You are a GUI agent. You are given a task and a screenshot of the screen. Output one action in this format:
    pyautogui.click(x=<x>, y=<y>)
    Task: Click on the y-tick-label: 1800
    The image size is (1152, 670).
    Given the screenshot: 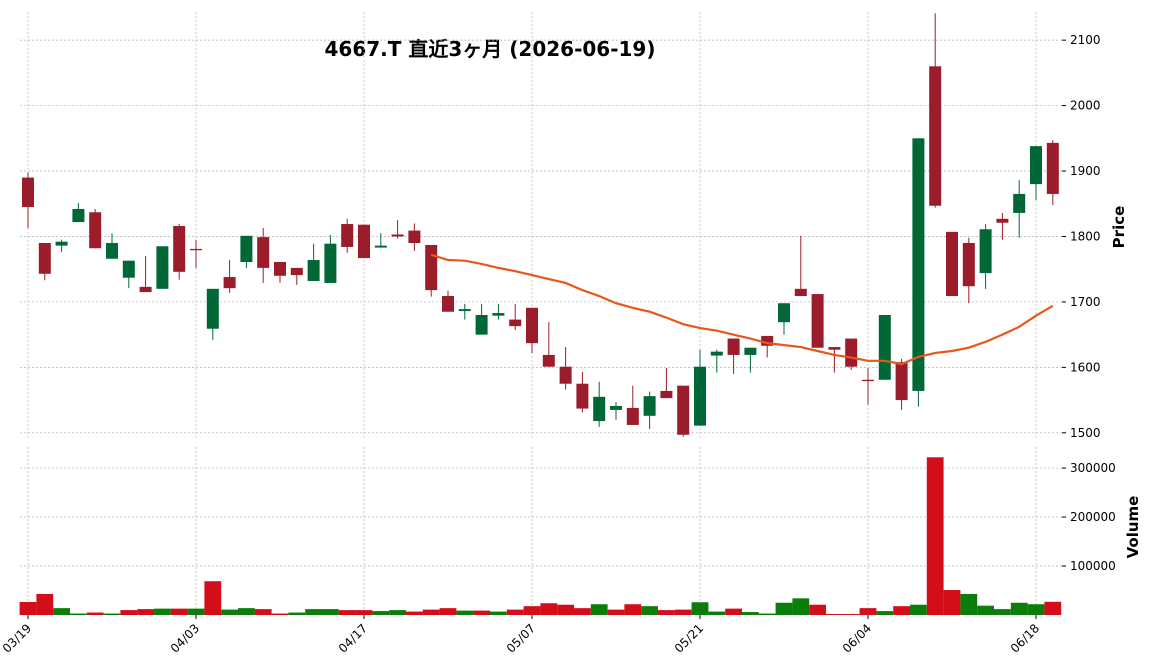 What is the action you would take?
    pyautogui.click(x=1085, y=236)
    